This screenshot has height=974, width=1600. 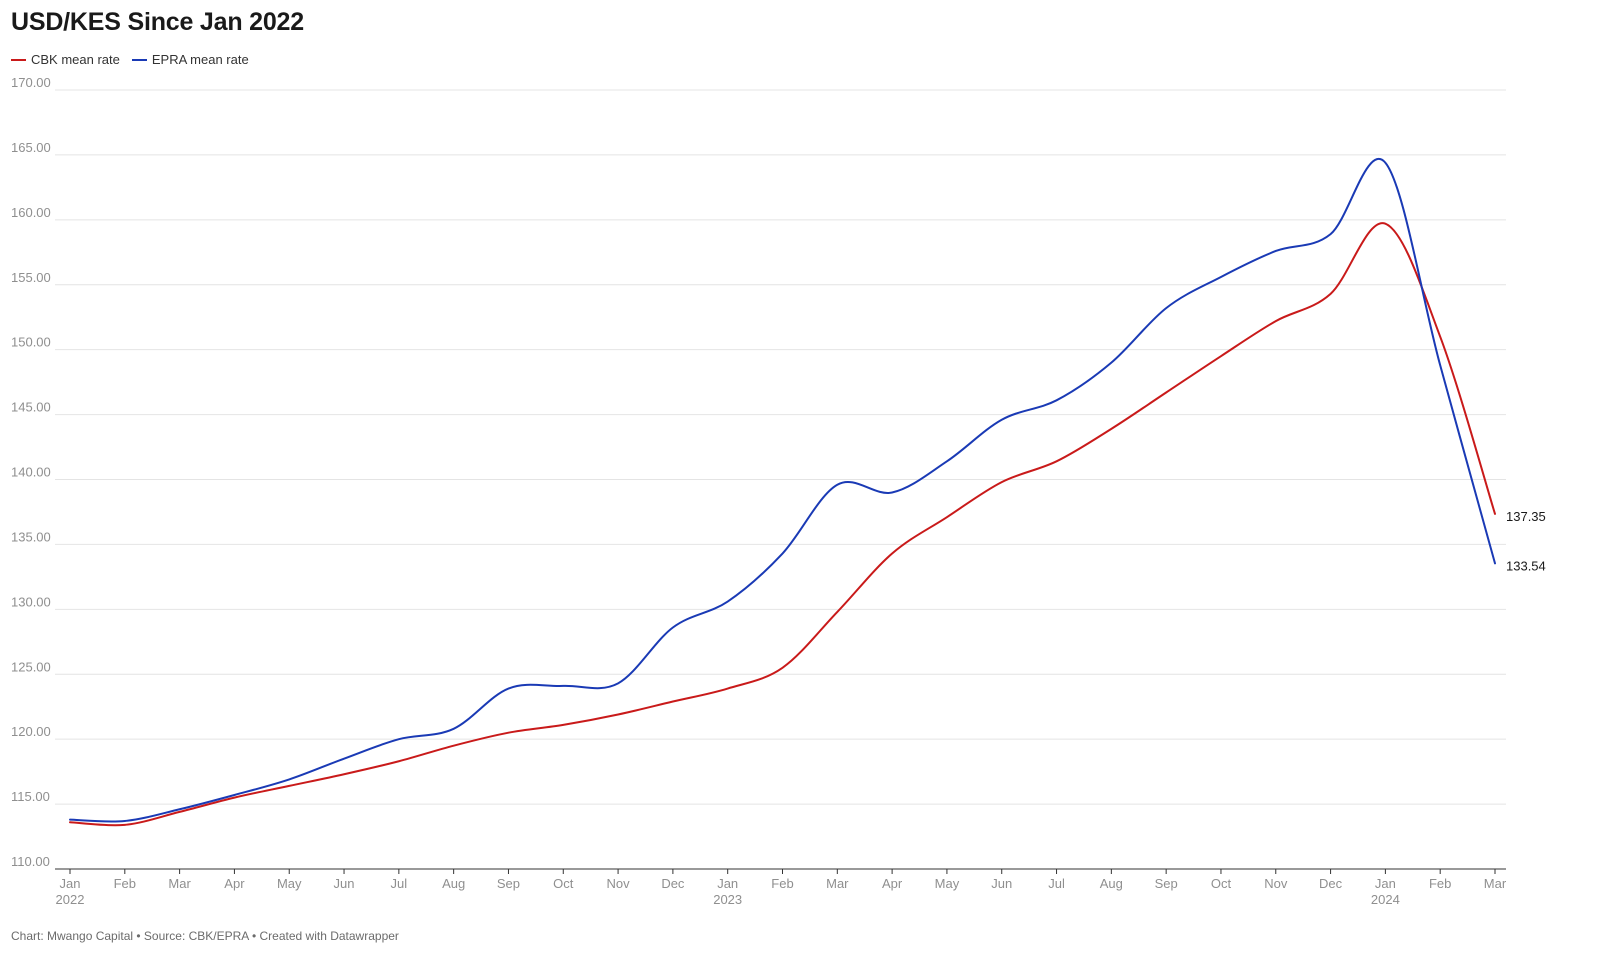 I want to click on y-tick-label: 140.00, so click(x=31, y=472).